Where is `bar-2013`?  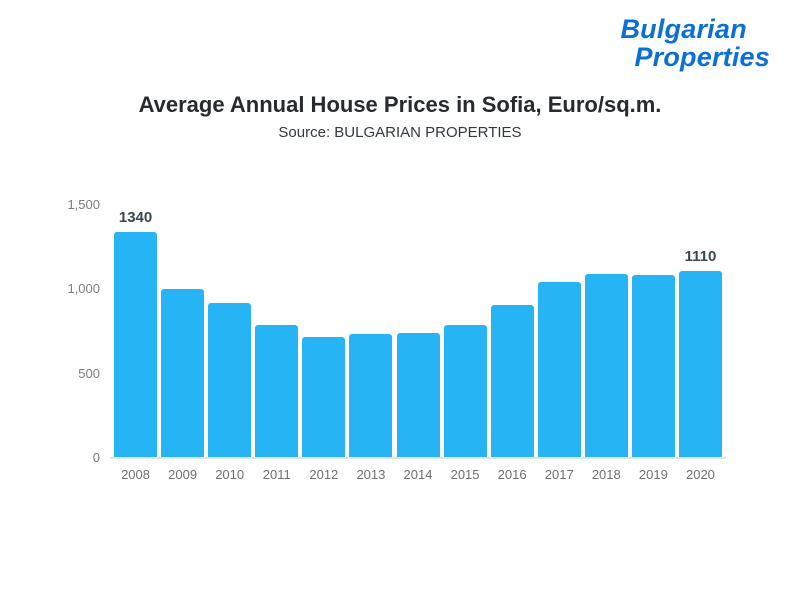 bar-2013 is located at coordinates (371, 396).